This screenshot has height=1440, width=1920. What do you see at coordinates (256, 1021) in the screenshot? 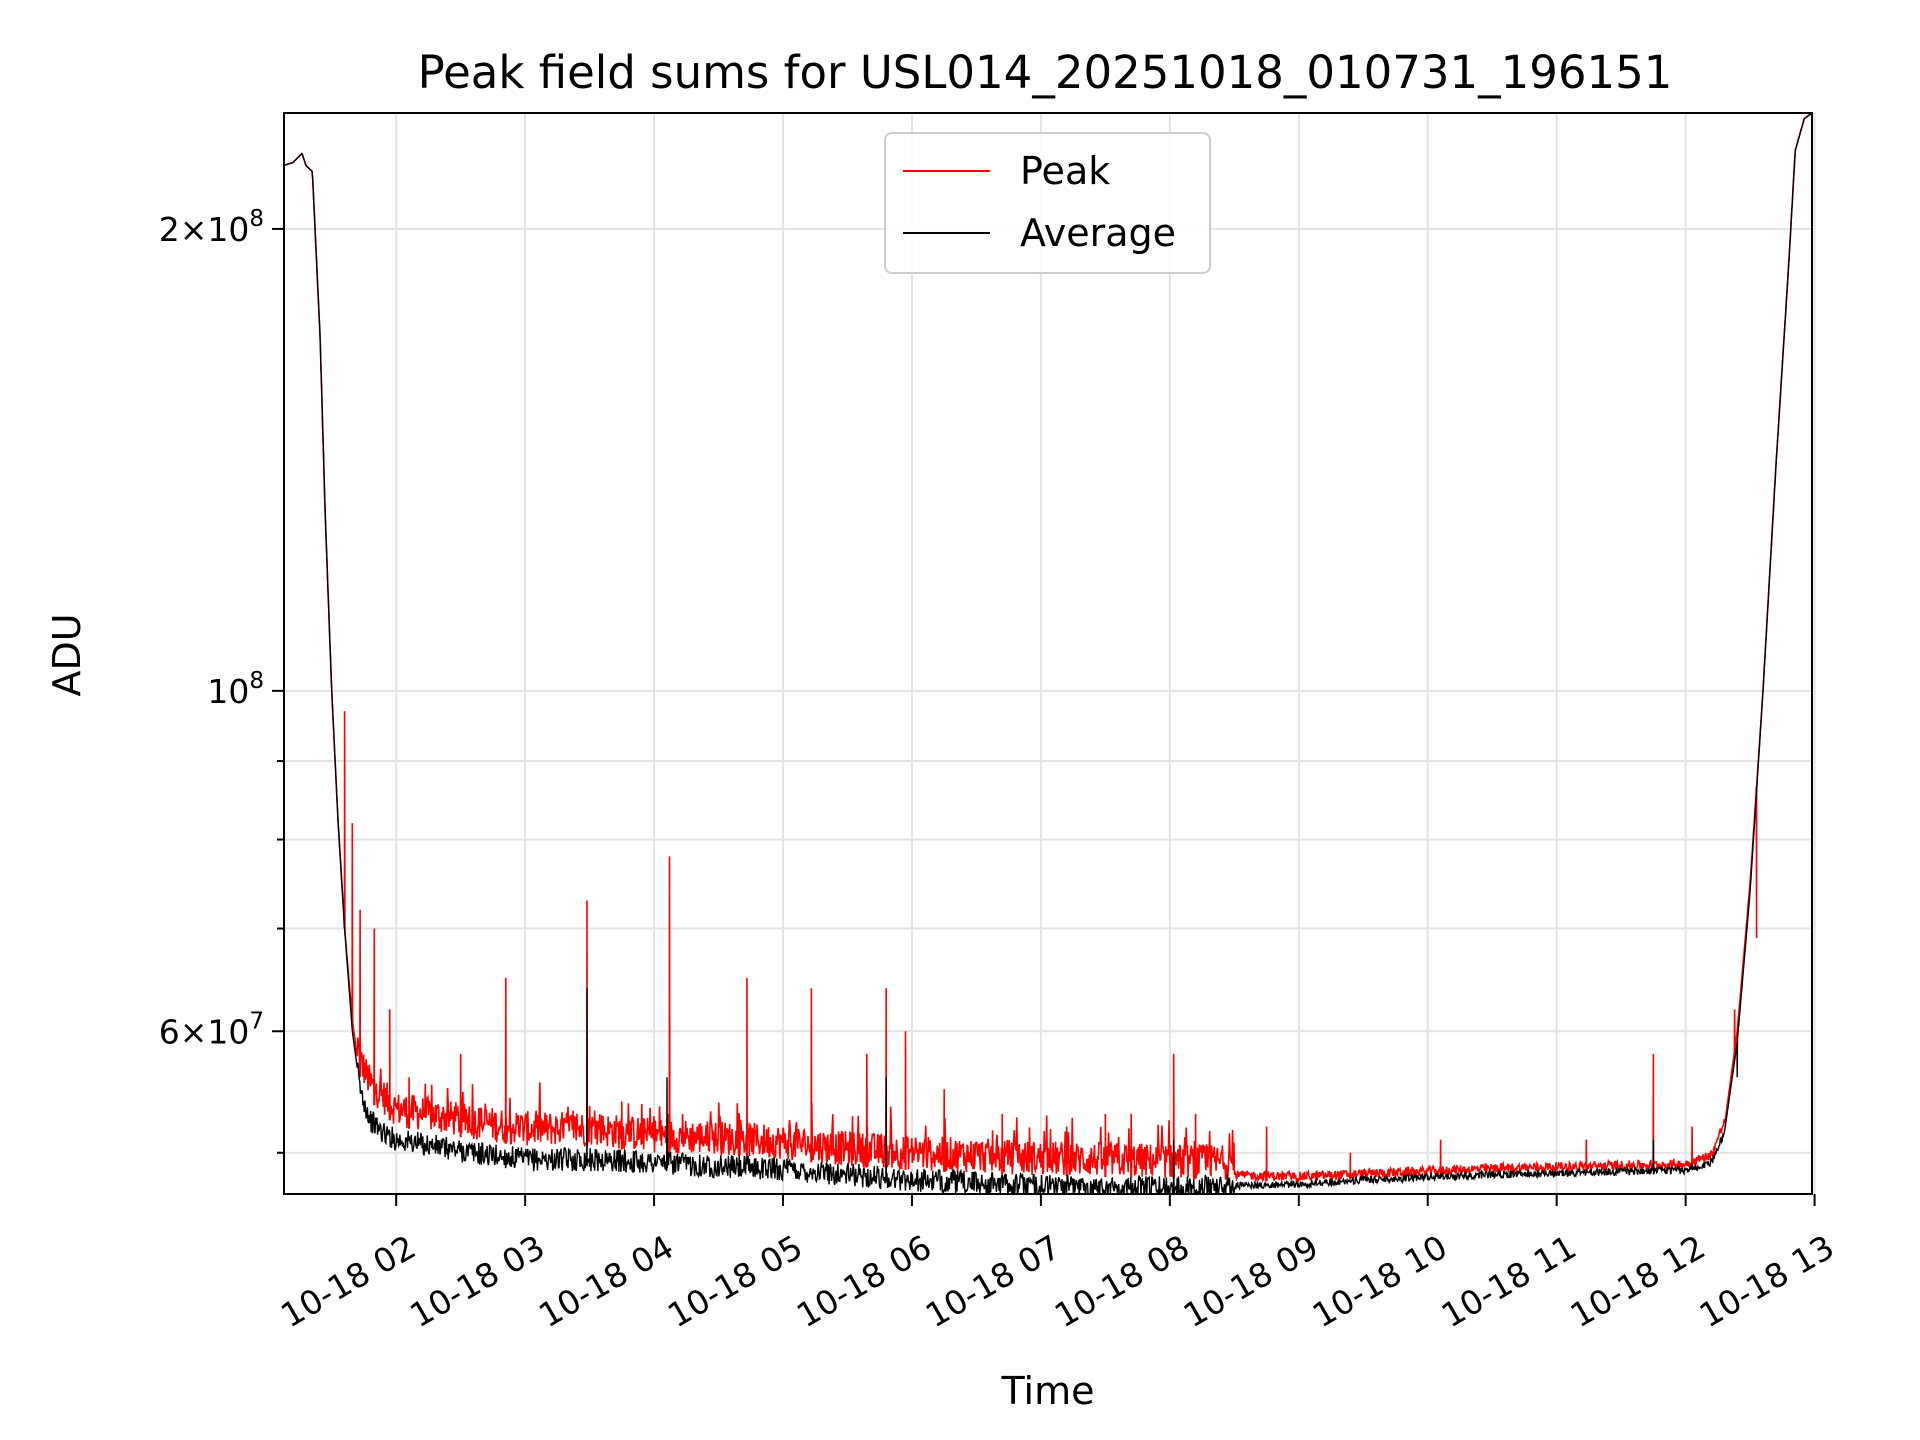
I see `y-tick-exponent: 7` at bounding box center [256, 1021].